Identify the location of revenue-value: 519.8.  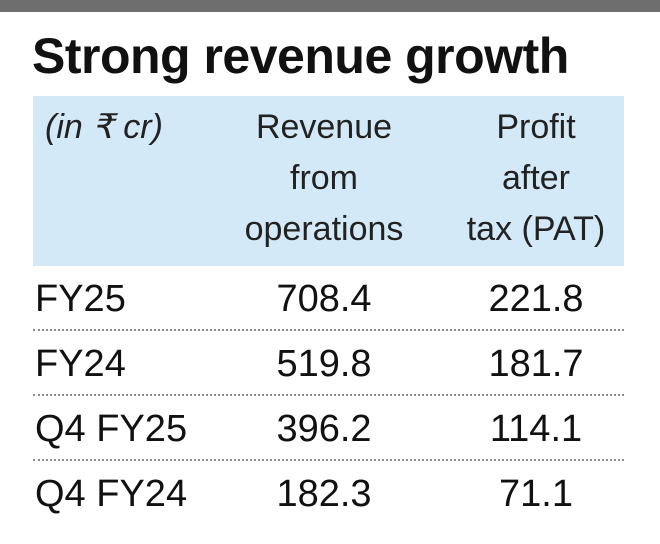
(324, 364).